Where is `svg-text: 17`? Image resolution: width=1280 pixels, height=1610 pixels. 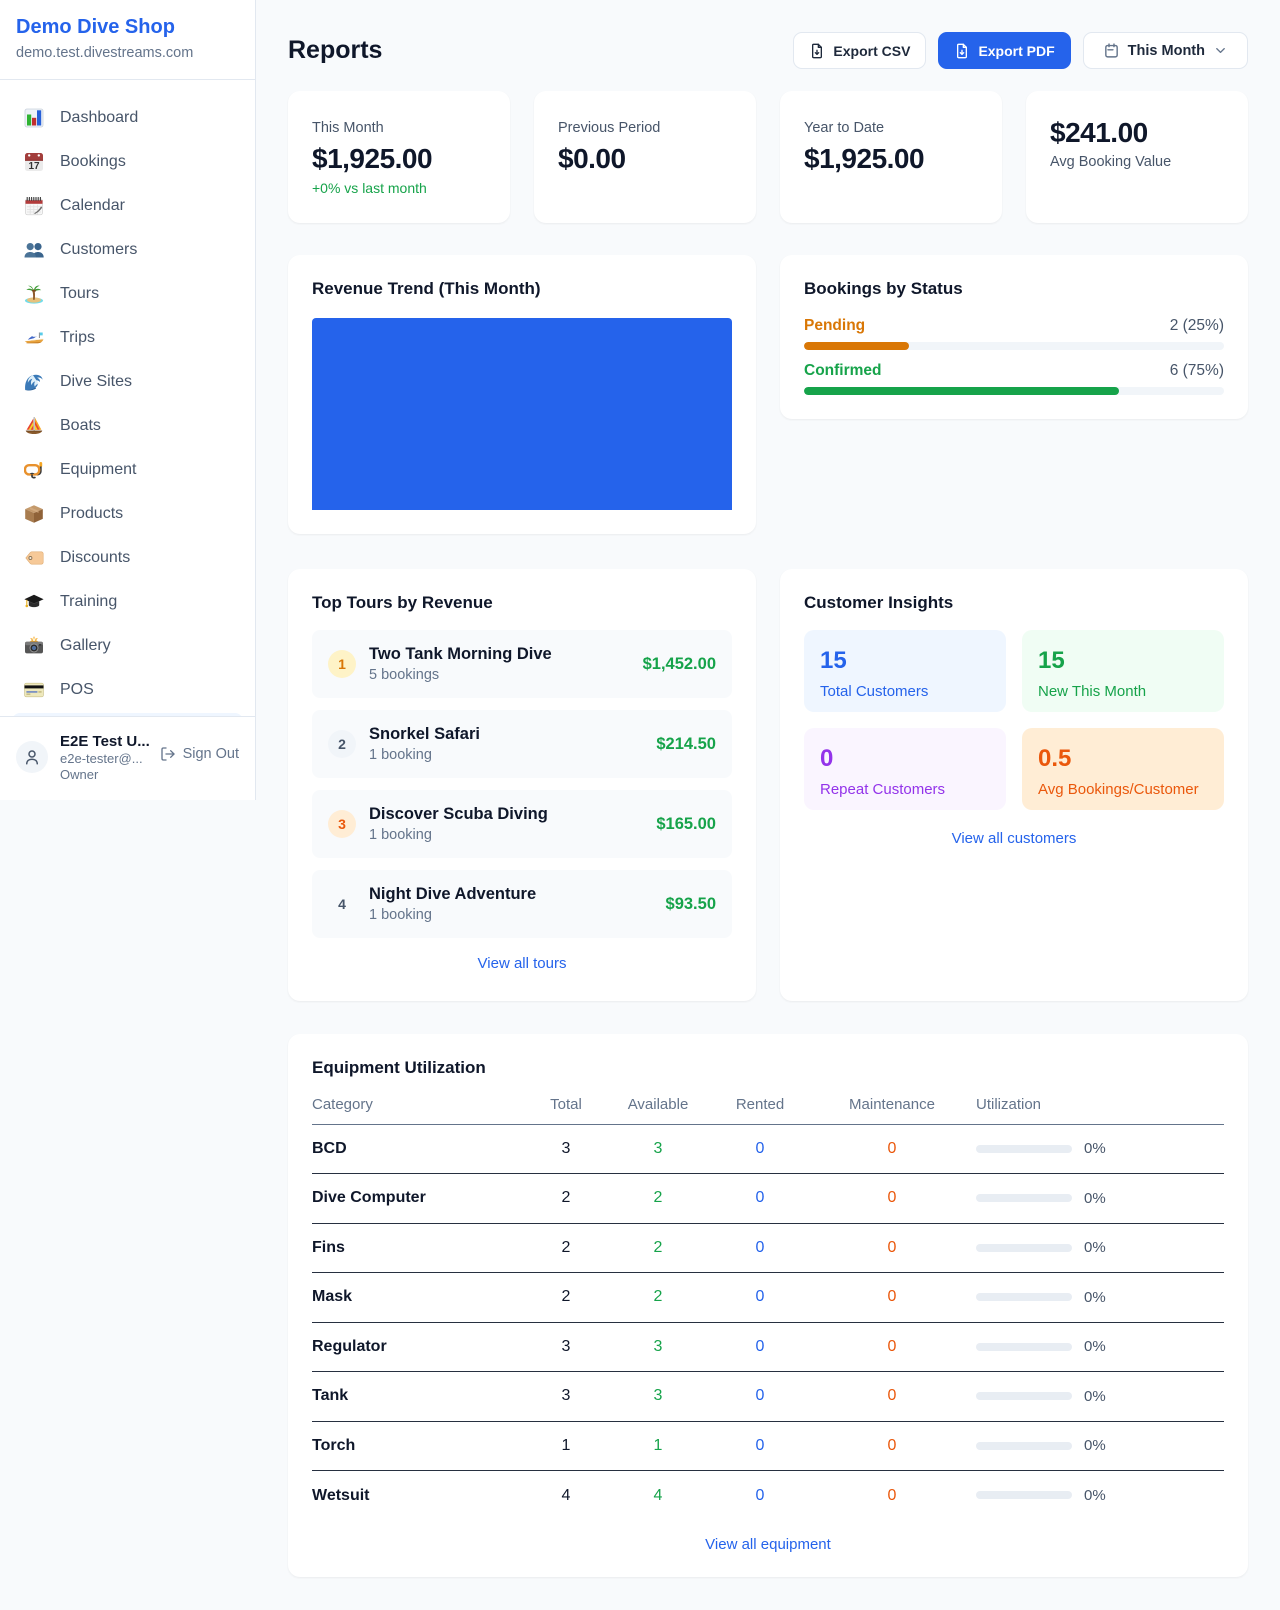
svg-text: 17 is located at coordinates (34, 166).